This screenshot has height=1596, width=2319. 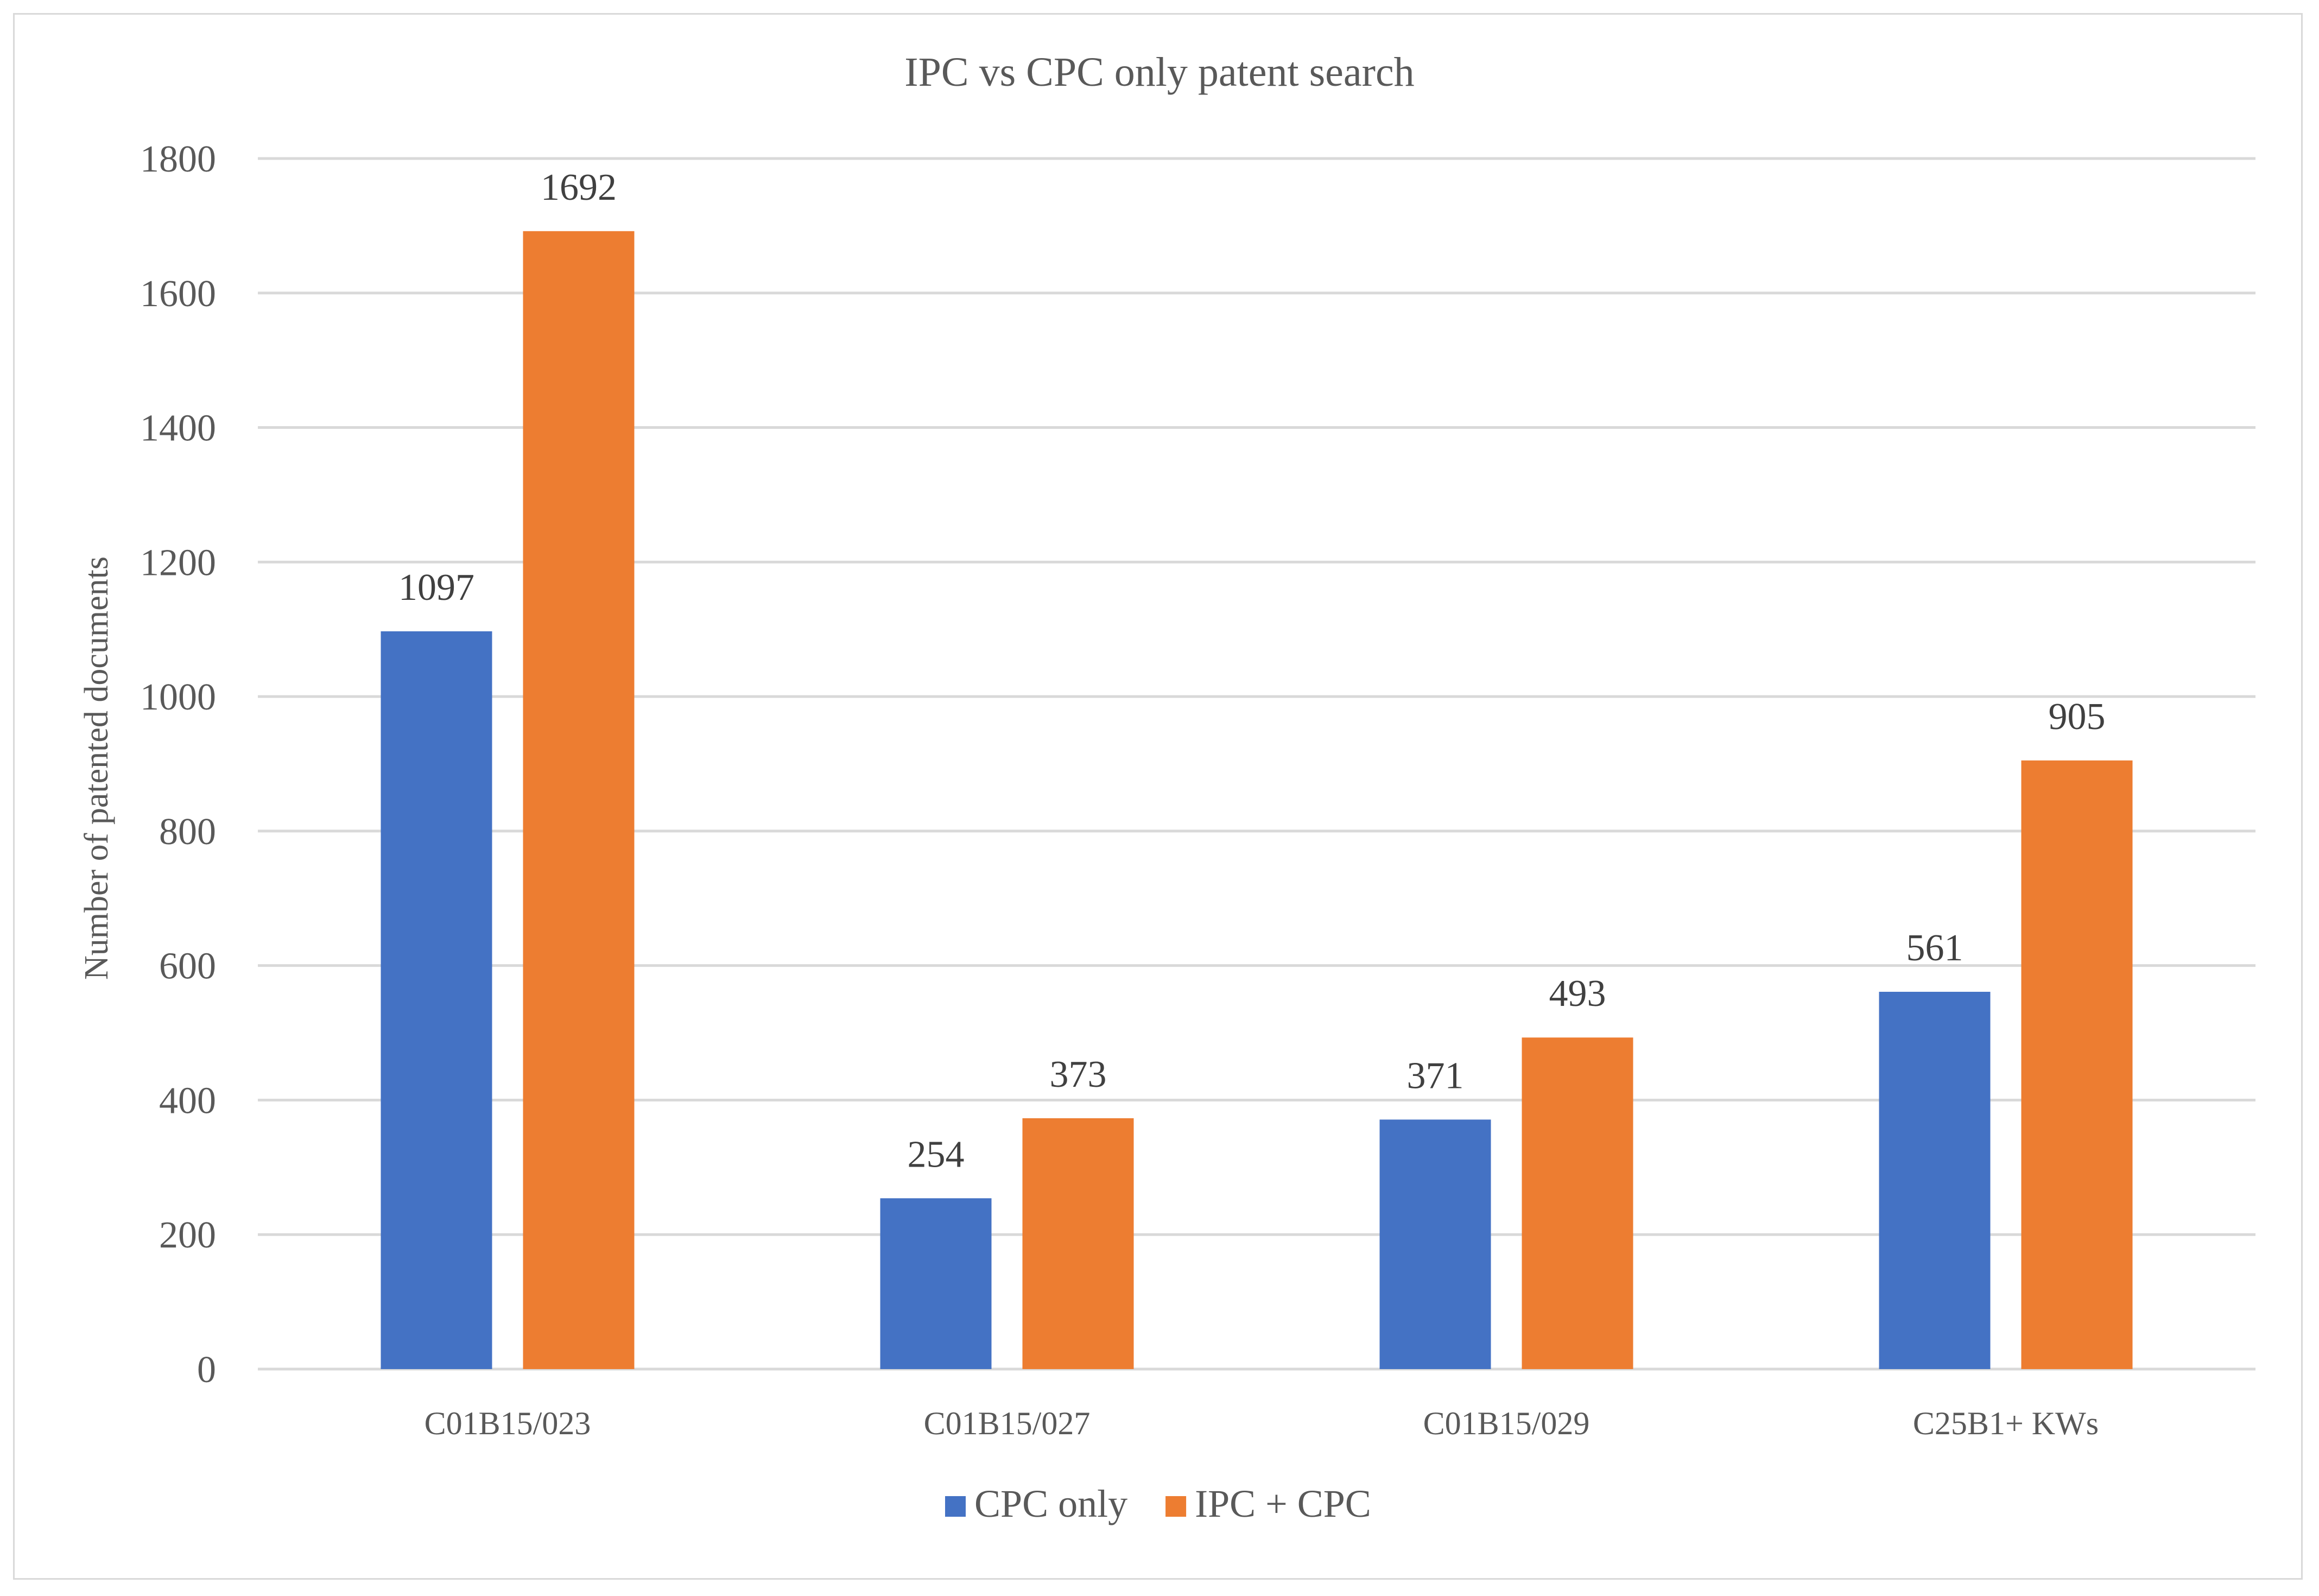 I want to click on x-category-label: C01B15/027, so click(x=1007, y=1423).